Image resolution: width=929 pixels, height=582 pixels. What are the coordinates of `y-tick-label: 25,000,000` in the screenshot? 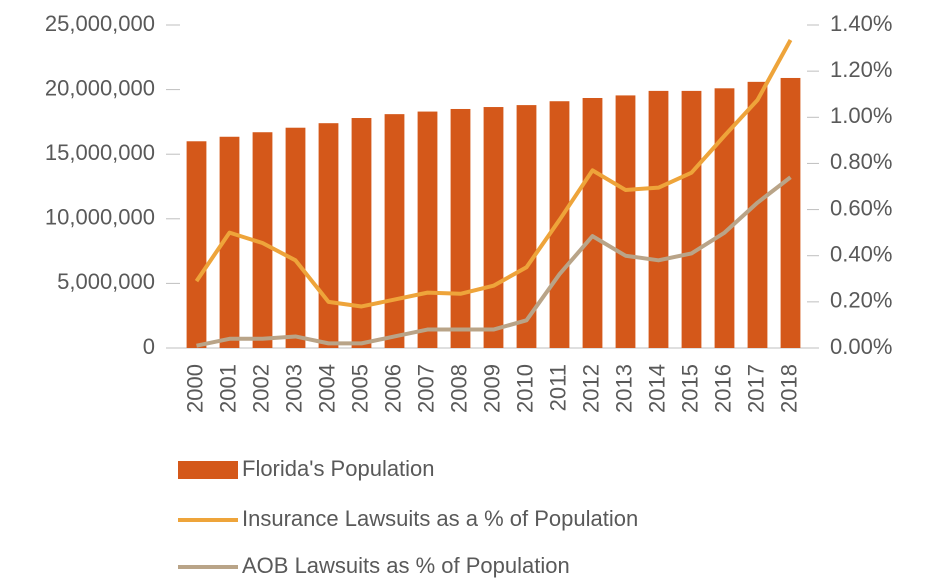 It's located at (100, 23).